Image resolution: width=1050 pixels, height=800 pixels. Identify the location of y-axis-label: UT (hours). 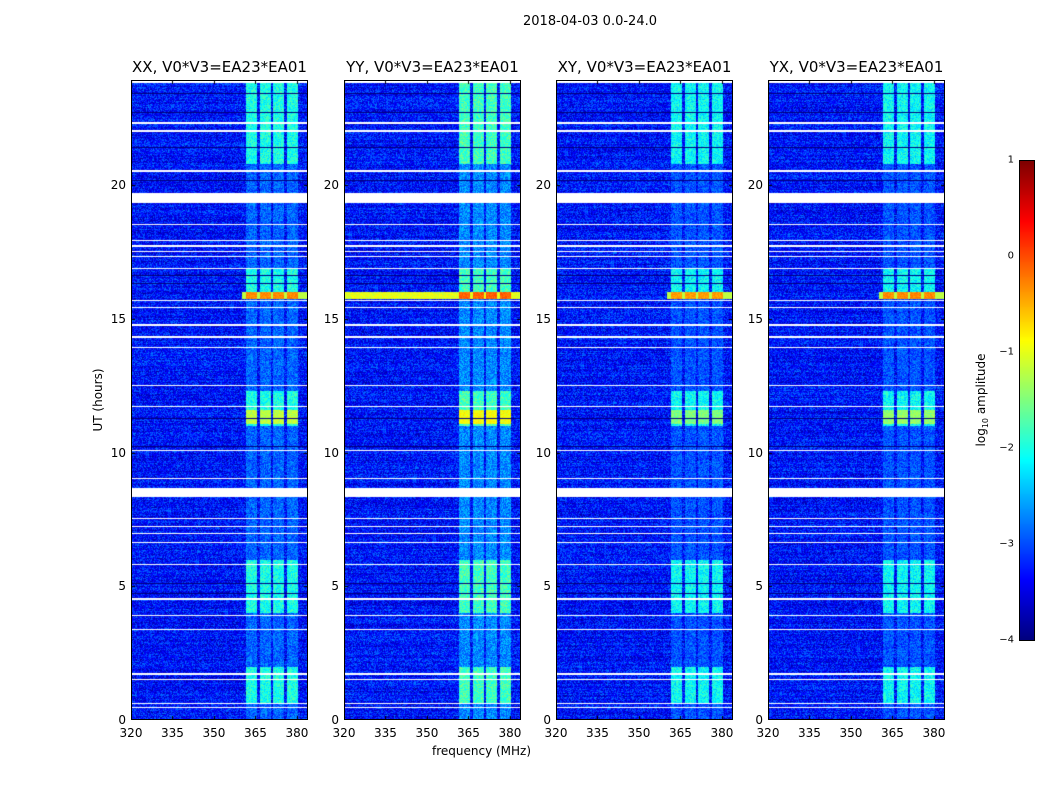
(98, 400).